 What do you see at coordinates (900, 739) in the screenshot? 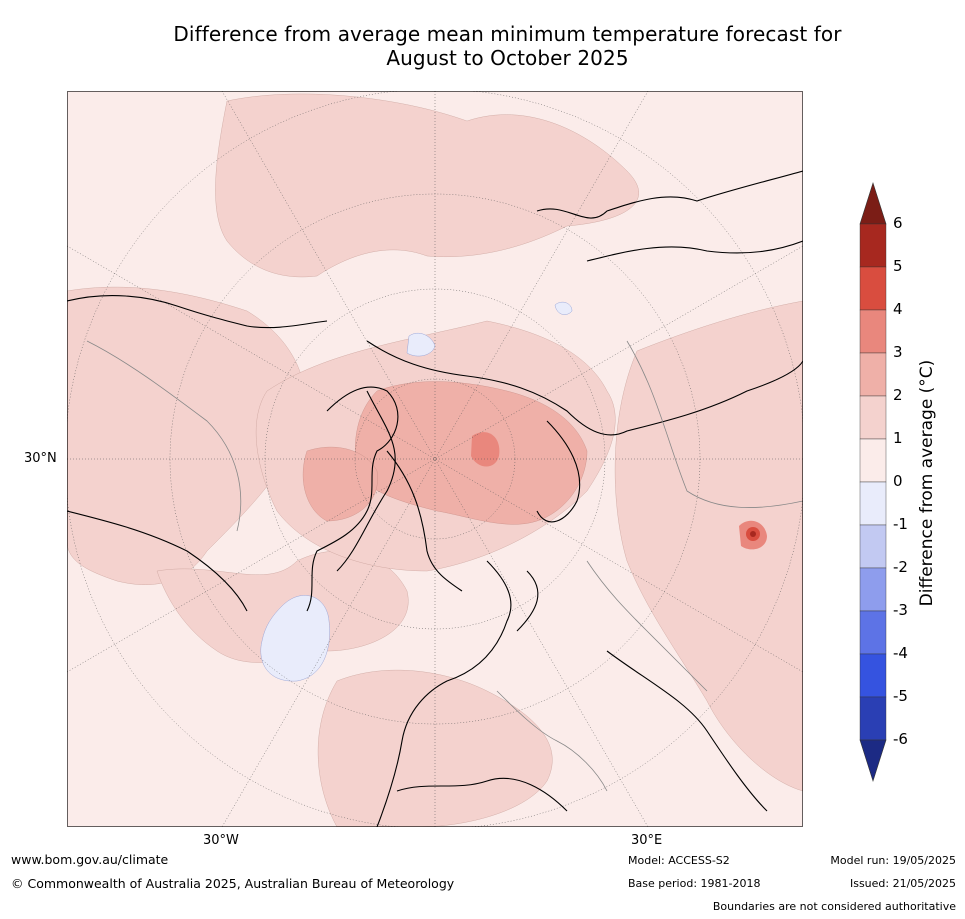
I see `colorbar-tick-label: -6` at bounding box center [900, 739].